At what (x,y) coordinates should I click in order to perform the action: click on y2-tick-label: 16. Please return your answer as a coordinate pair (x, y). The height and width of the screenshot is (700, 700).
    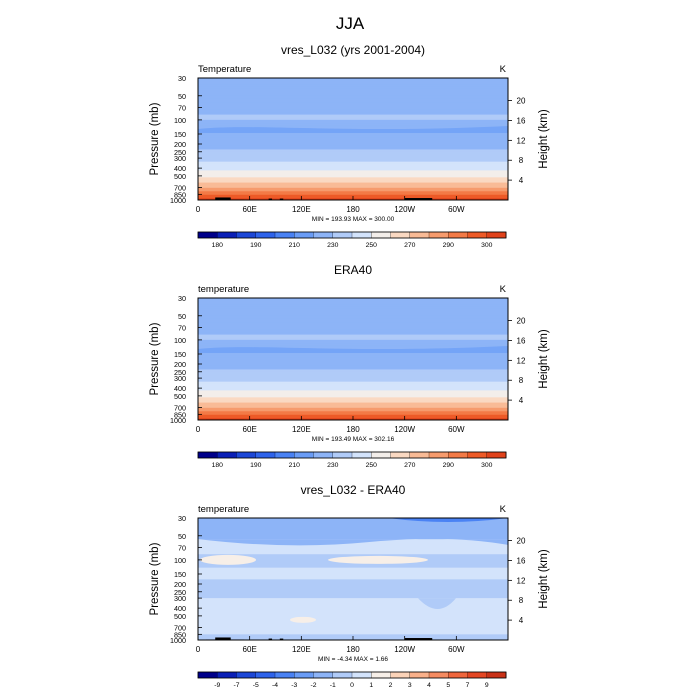
    Looking at the image, I should click on (521, 120).